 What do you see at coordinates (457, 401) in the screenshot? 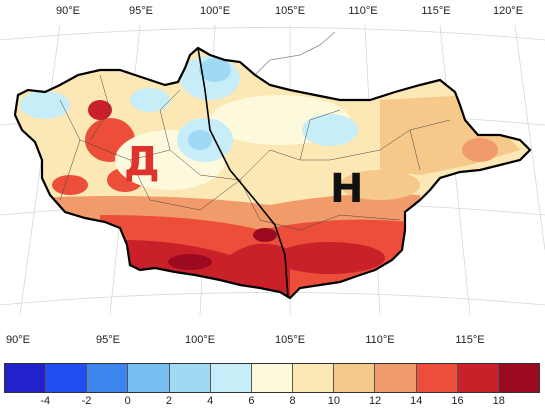
I see `legend-label: 16` at bounding box center [457, 401].